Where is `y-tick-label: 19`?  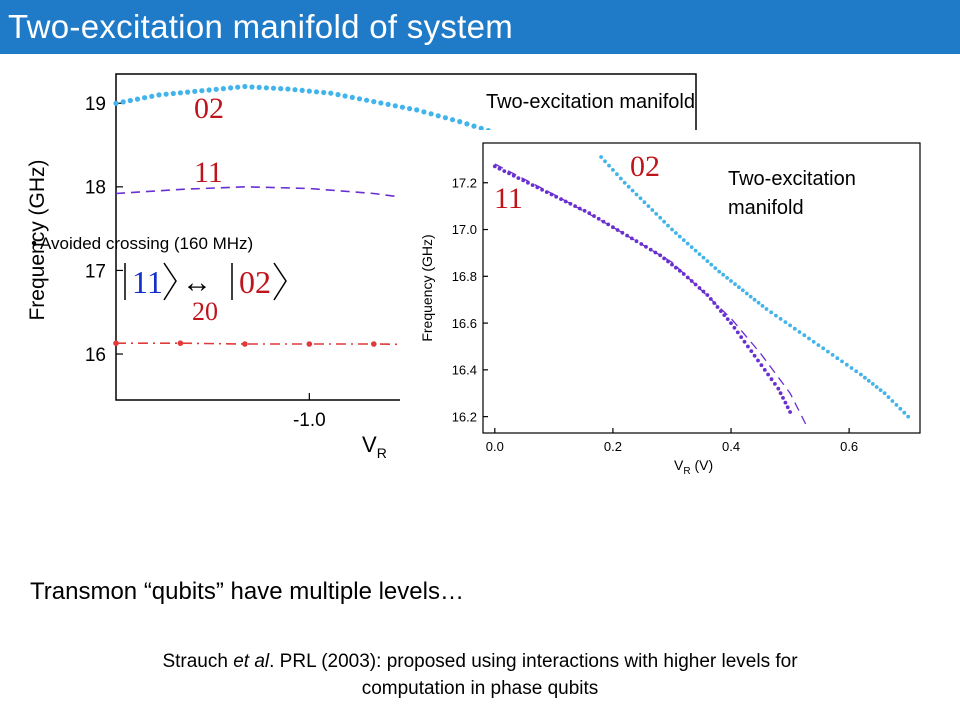 y-tick-label: 19 is located at coordinates (95, 104).